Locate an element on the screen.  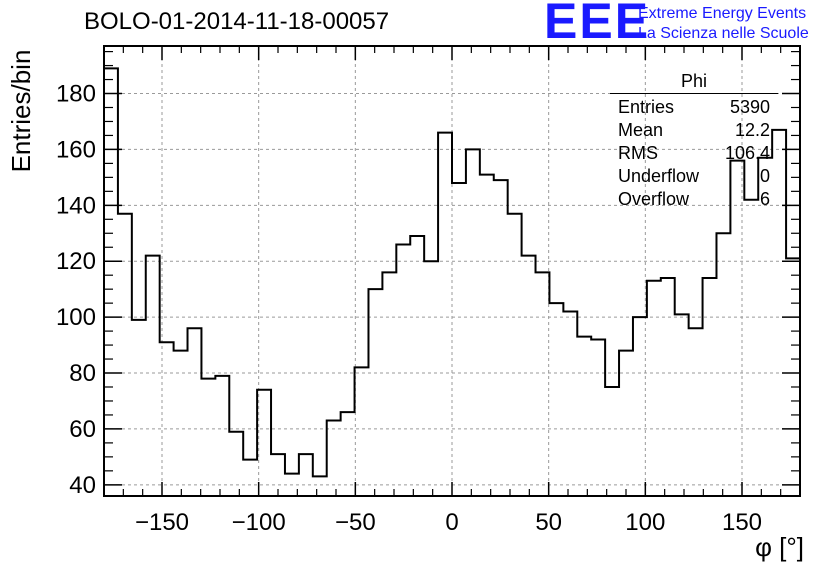
plot-title: BOLO-01-2014-11-18-00057 is located at coordinates (237, 21).